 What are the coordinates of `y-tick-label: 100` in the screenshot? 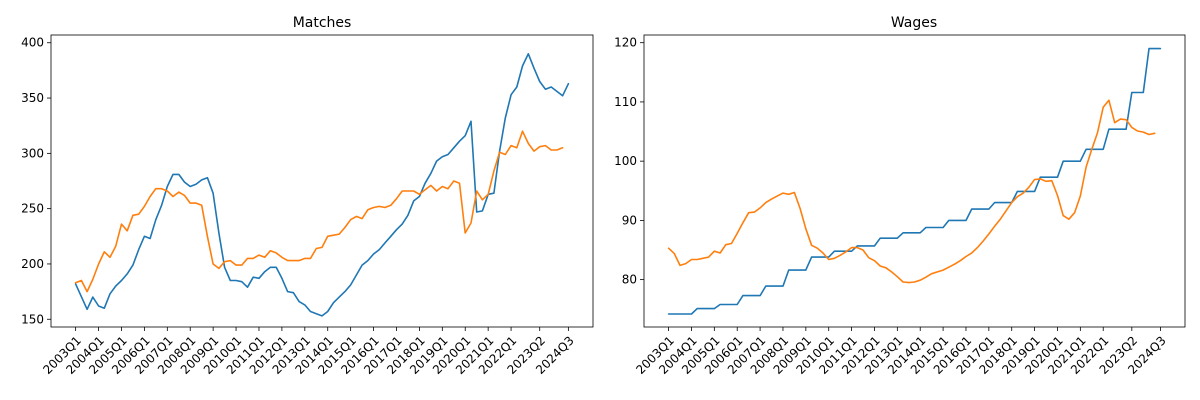 It's located at (625, 161).